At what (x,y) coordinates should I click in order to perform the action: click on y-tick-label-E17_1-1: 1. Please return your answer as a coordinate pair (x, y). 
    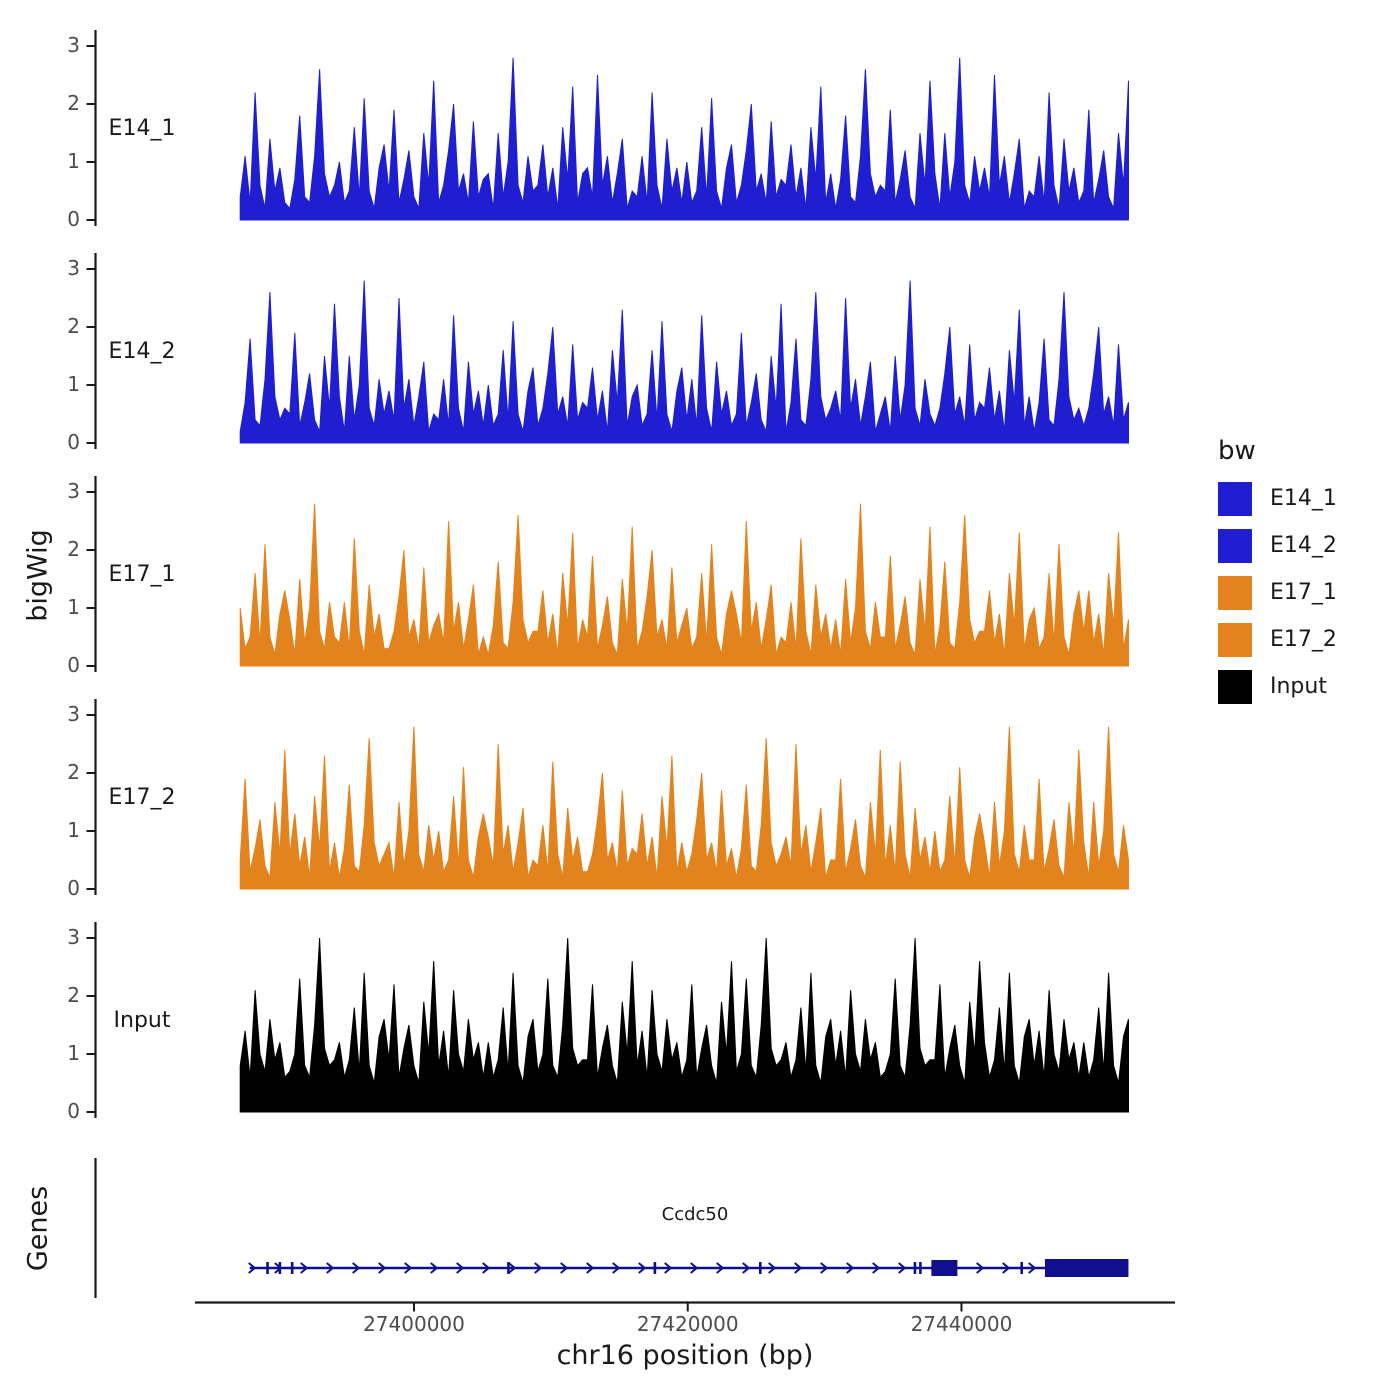
    Looking at the image, I should click on (73, 607).